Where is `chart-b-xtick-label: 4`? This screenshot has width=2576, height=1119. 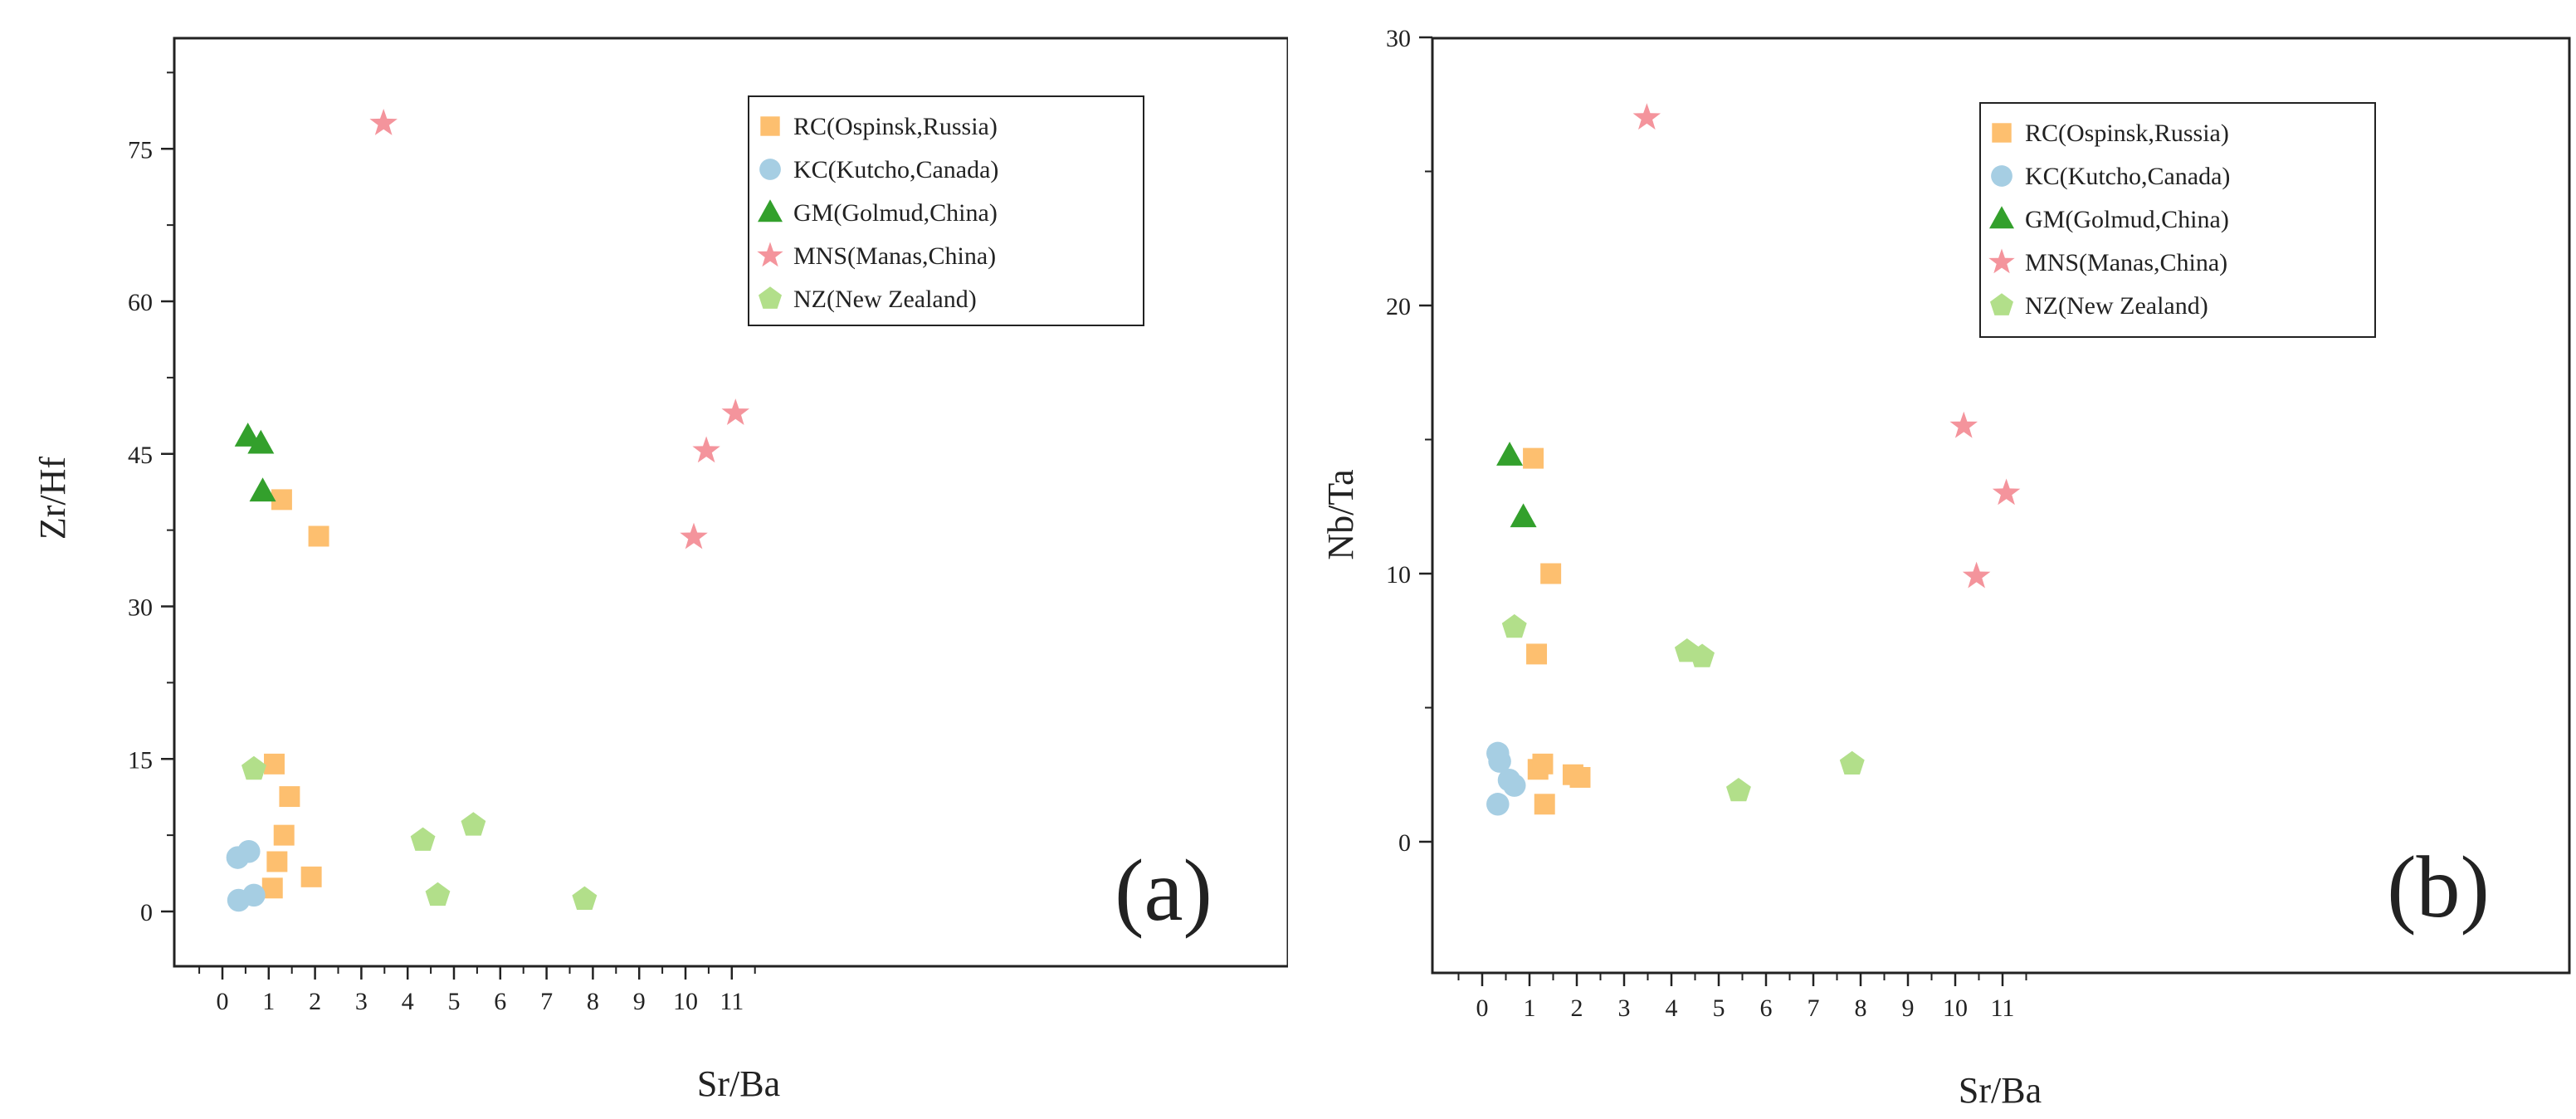
chart-b-xtick-label: 4 is located at coordinates (1672, 1008).